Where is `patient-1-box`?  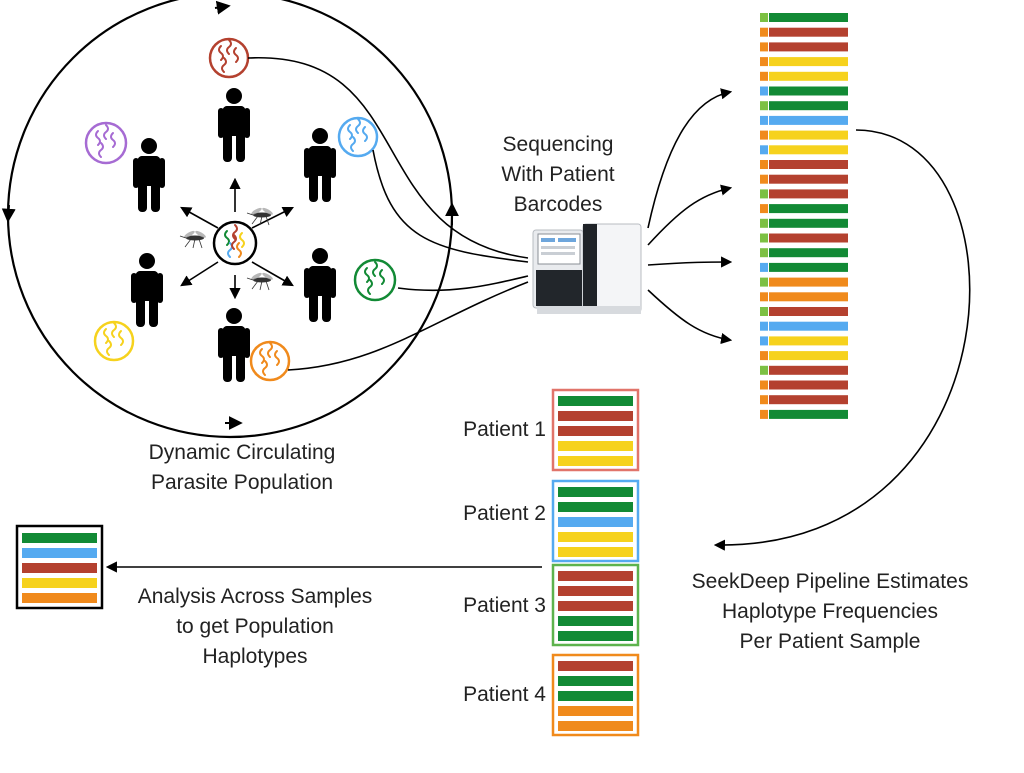
patient-1-box is located at coordinates (595, 430).